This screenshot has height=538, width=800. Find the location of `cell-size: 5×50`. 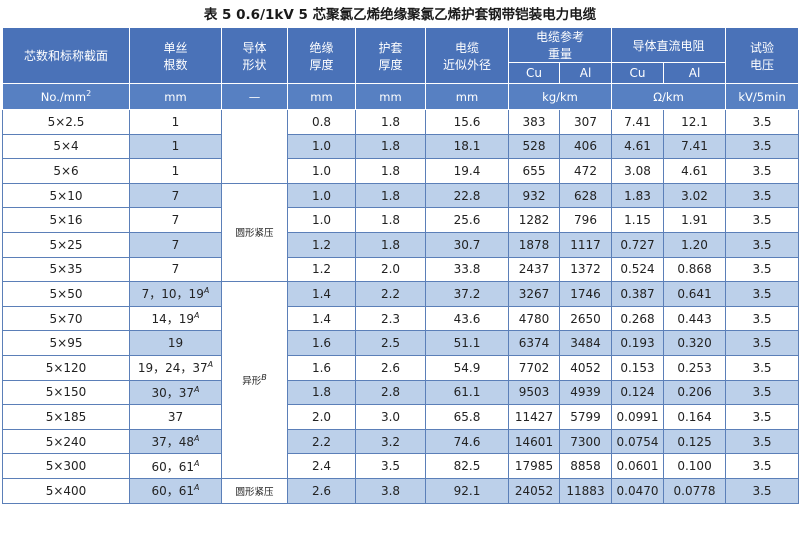

cell-size: 5×50 is located at coordinates (66, 294).